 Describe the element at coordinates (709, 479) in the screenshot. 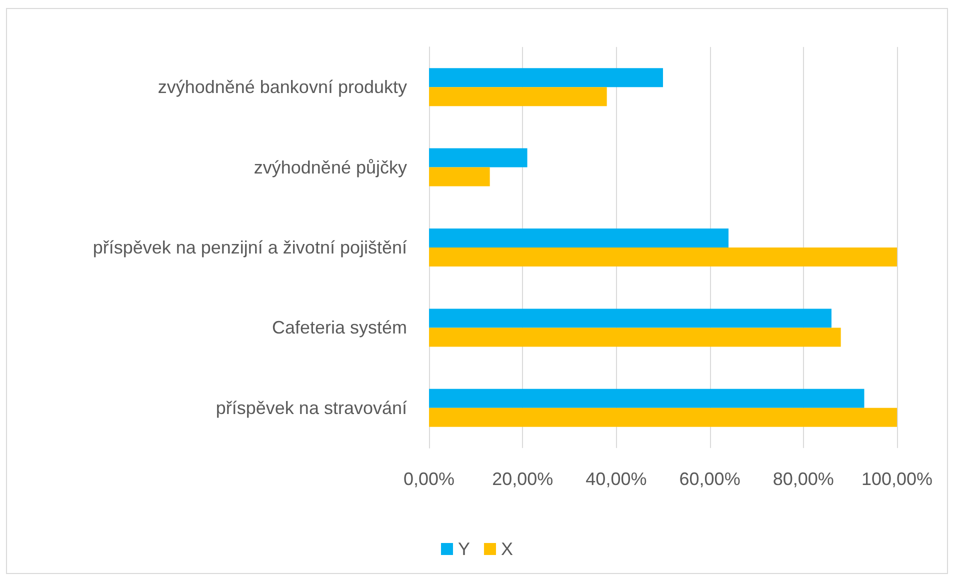

I see `x-tick-label: 60,00%` at that location.